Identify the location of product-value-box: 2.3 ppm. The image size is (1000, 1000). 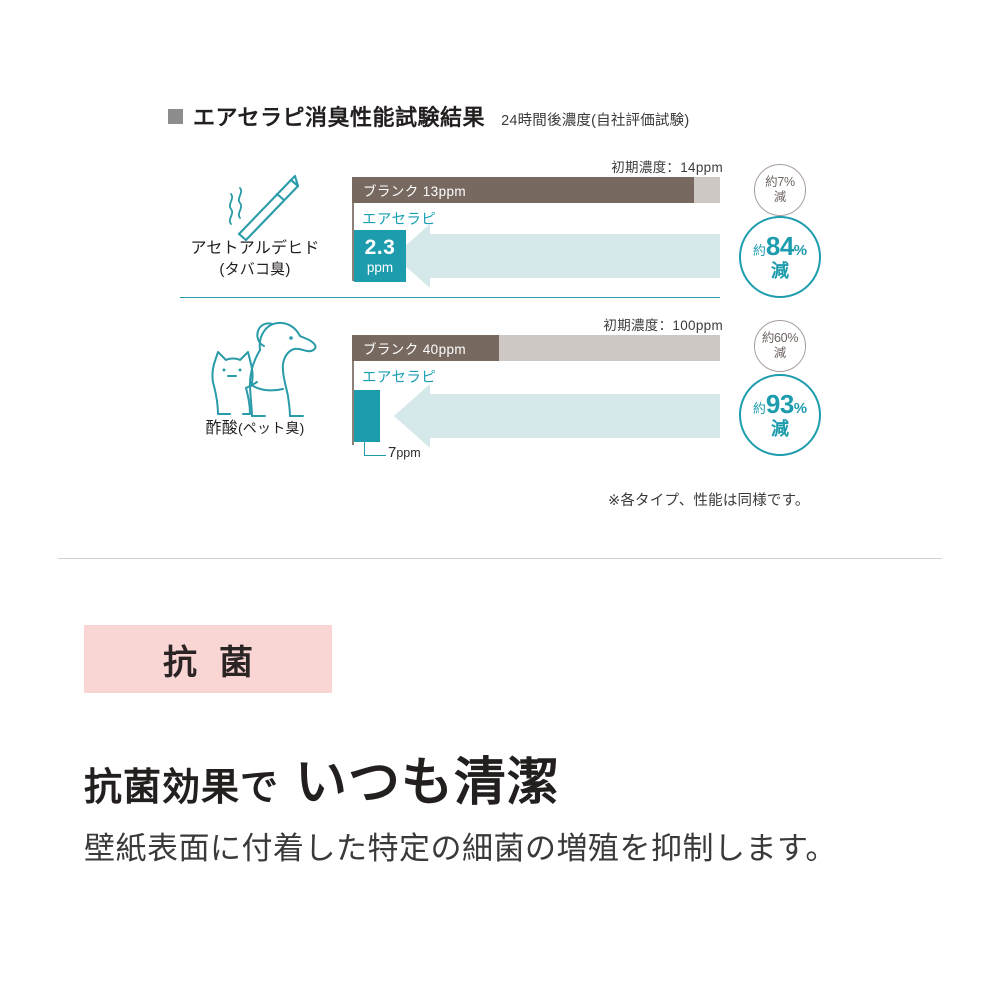
(380, 256).